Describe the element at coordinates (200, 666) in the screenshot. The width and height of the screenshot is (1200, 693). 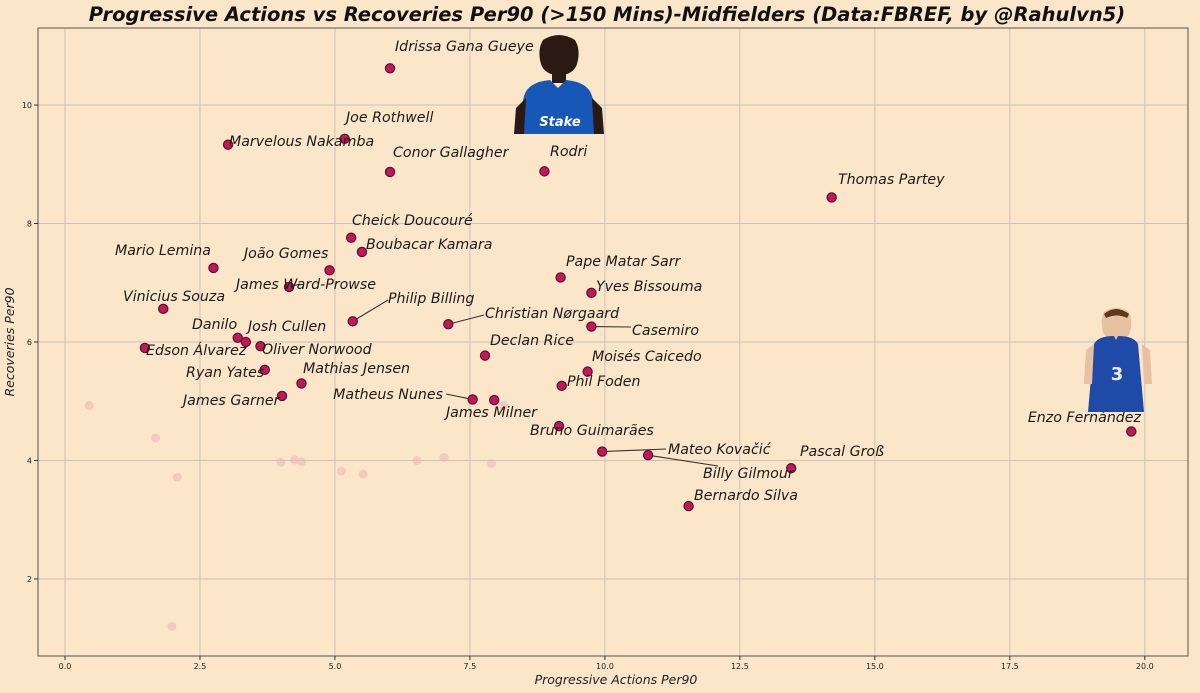
I see `x-tick-label: 2.5` at that location.